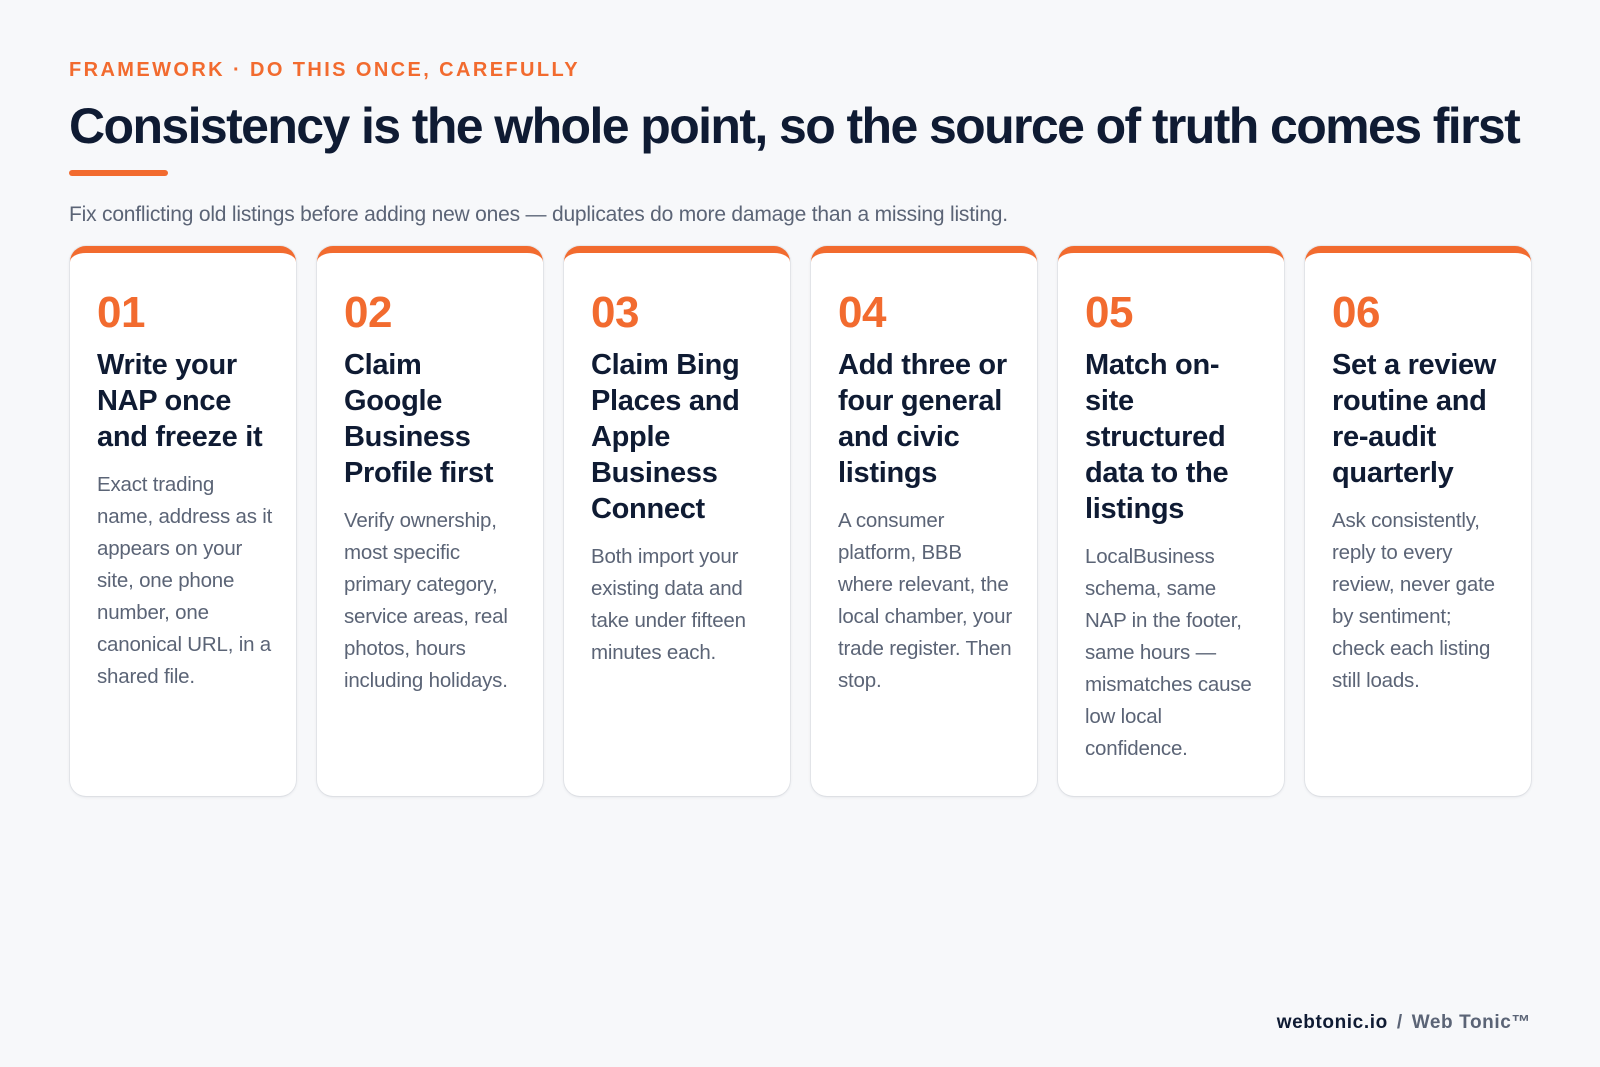 The width and height of the screenshot is (1600, 1067). I want to click on step-number: 05, so click(1109, 312).